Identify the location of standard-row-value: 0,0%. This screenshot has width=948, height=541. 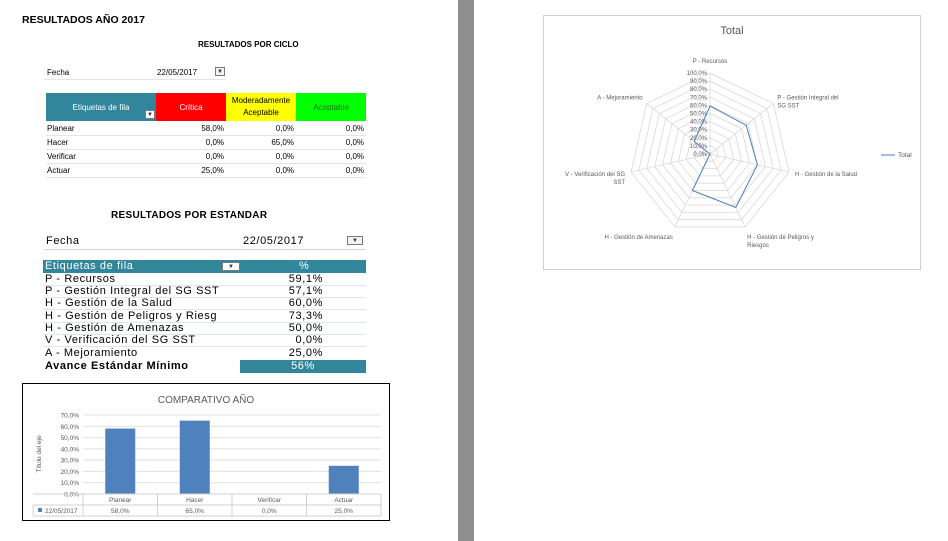
(309, 340).